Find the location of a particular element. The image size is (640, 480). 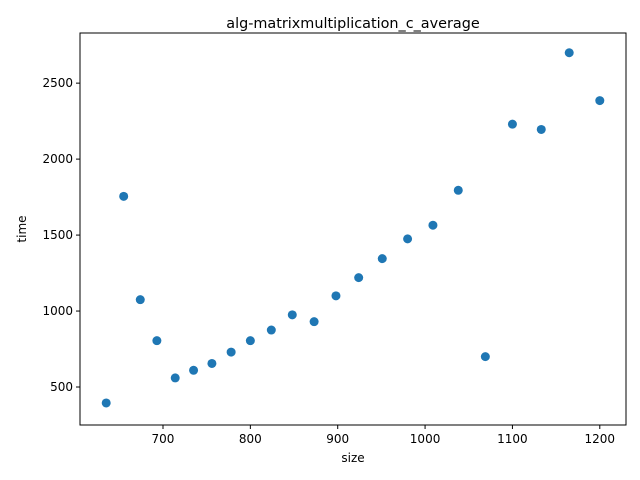

x-tick-label: 1200 is located at coordinates (600, 439).